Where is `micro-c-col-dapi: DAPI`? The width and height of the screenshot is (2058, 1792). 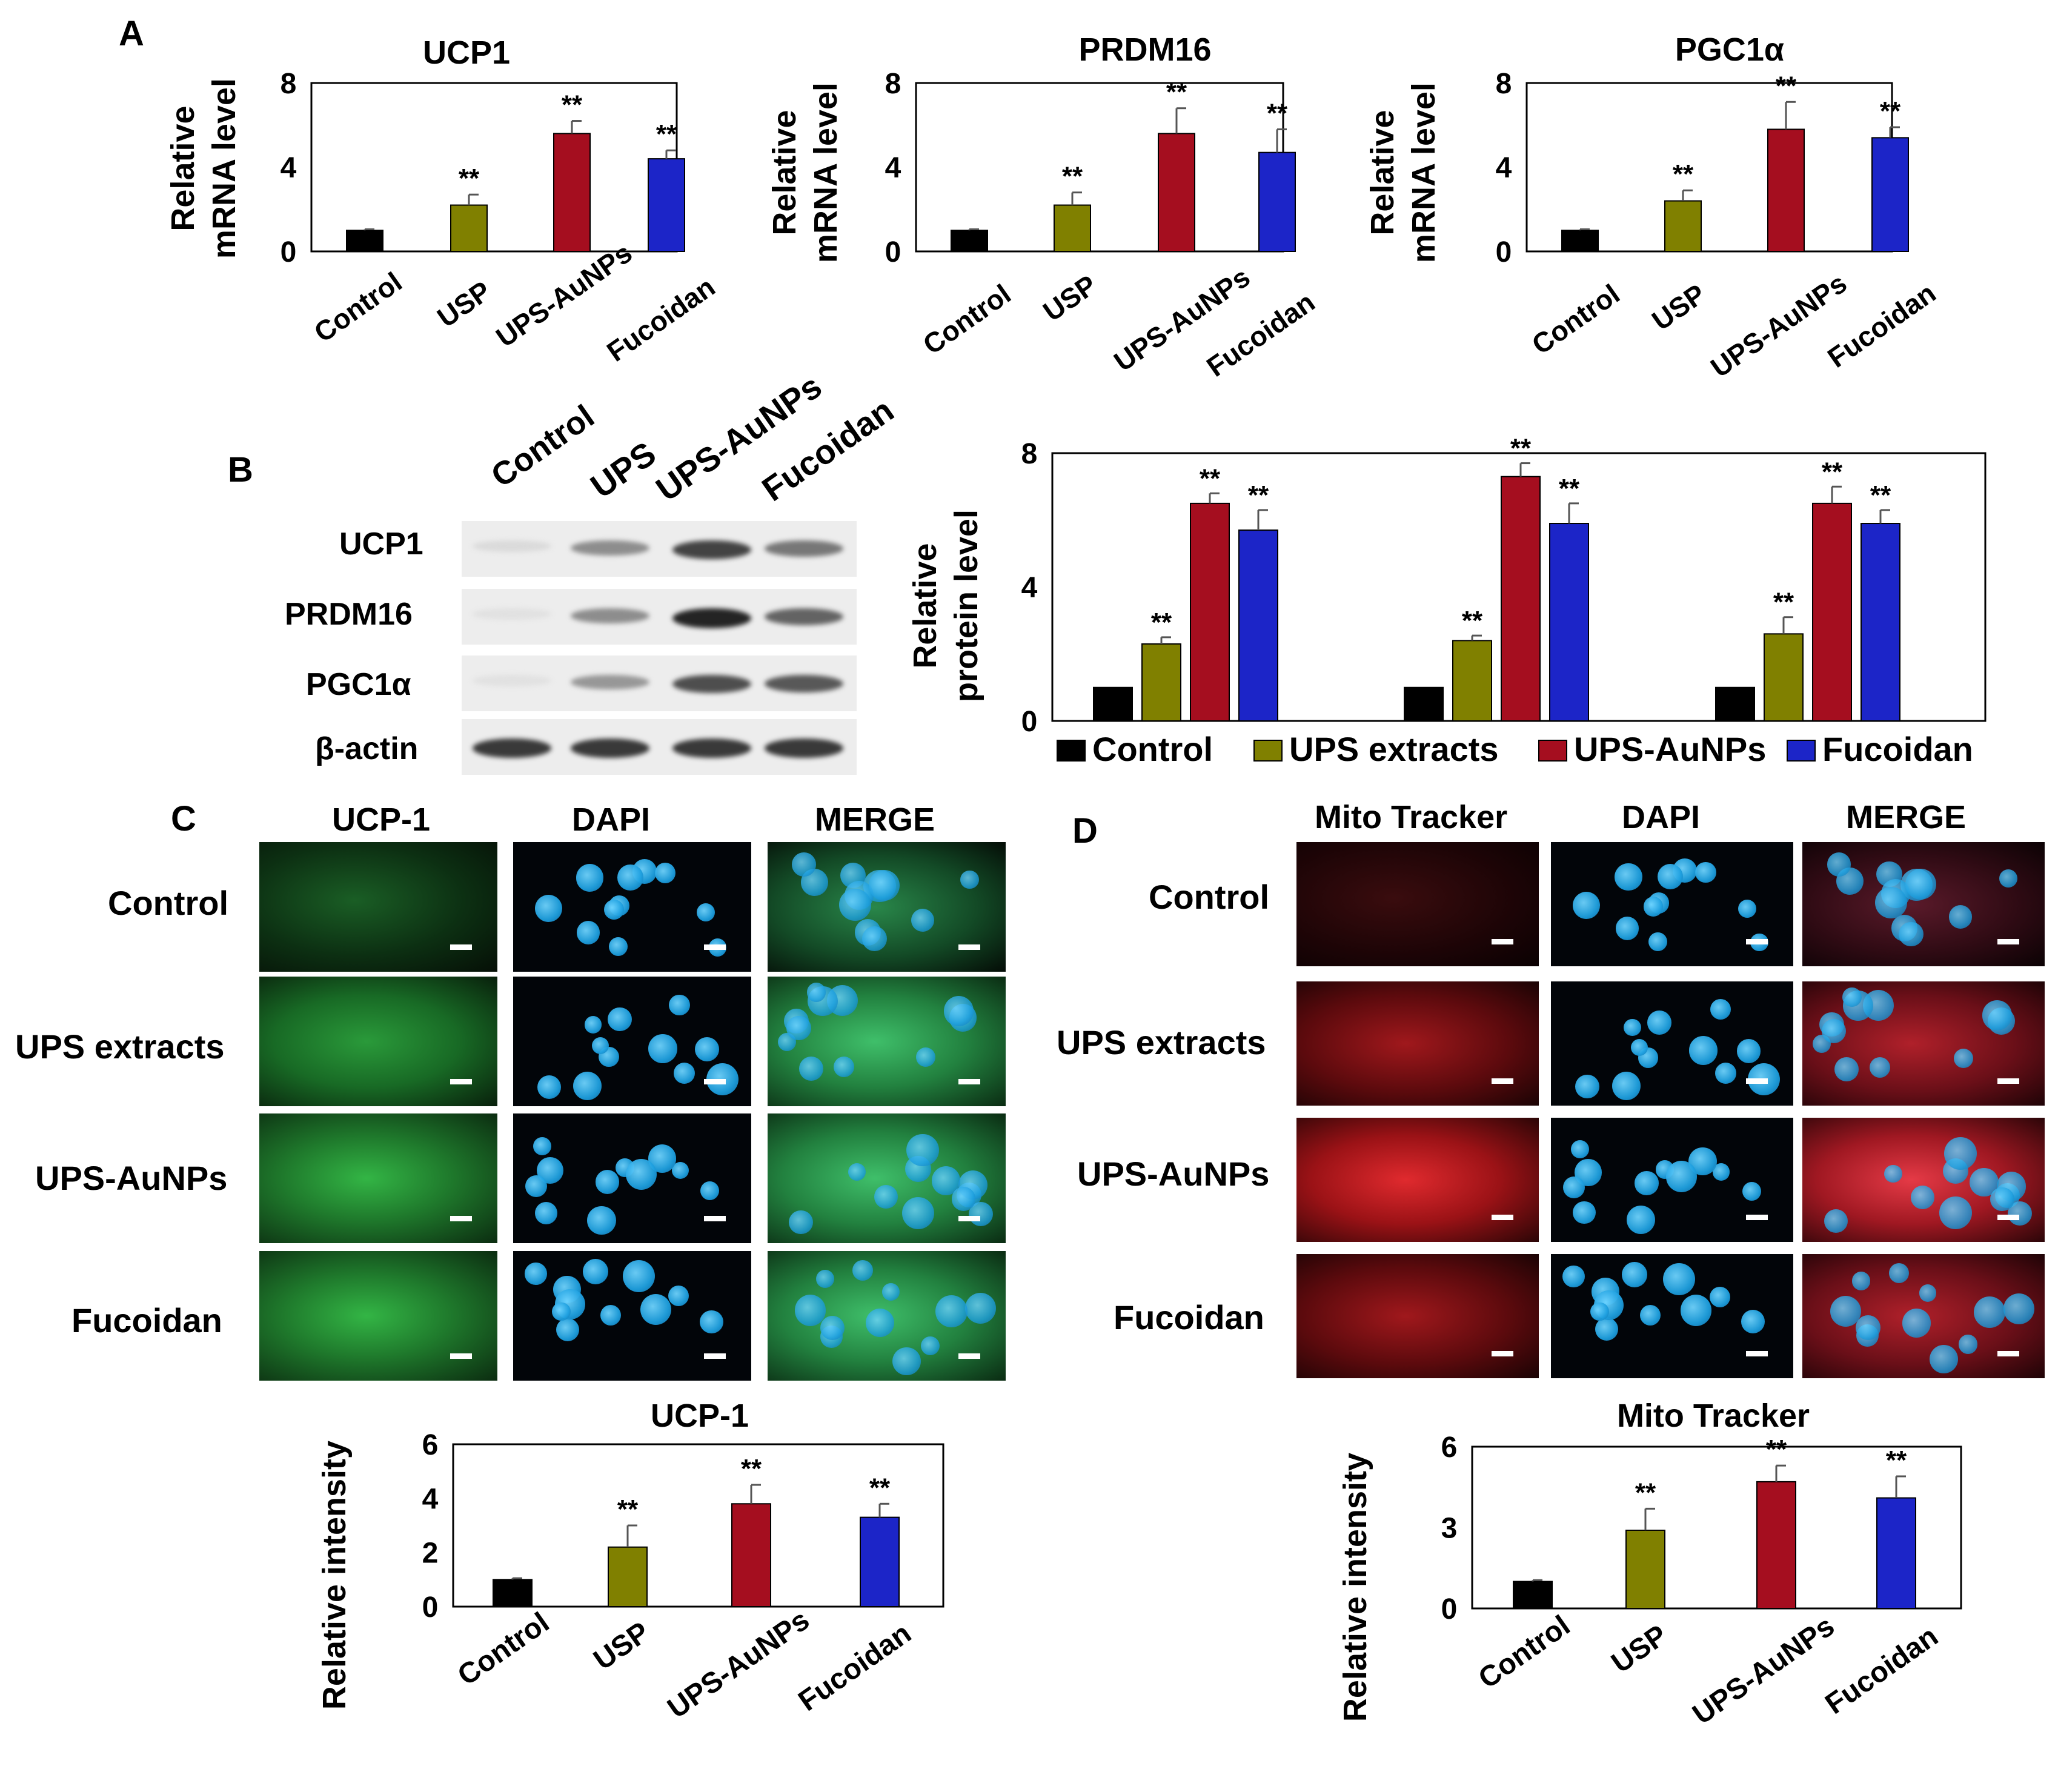 micro-c-col-dapi: DAPI is located at coordinates (611, 819).